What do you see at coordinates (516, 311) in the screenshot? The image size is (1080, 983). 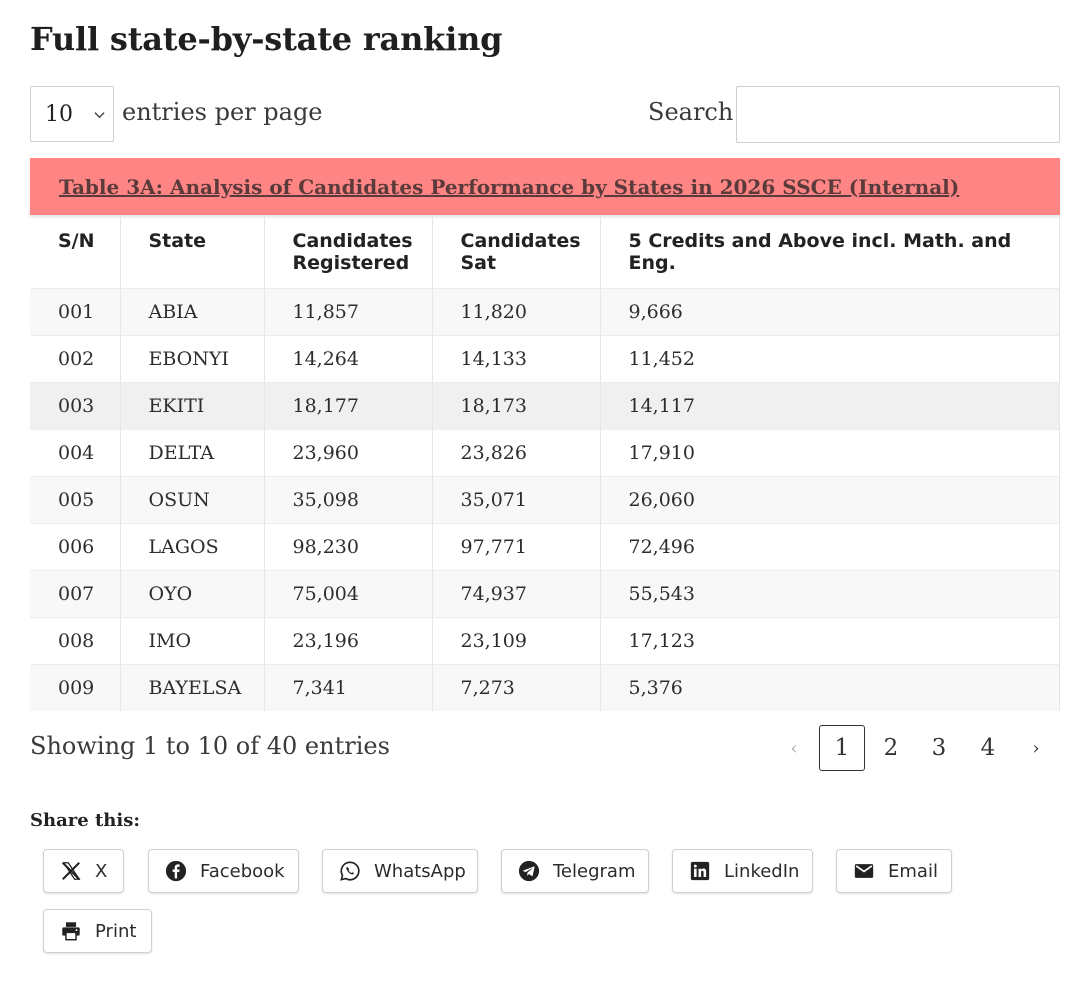 I see `cell-sat: 11,820` at bounding box center [516, 311].